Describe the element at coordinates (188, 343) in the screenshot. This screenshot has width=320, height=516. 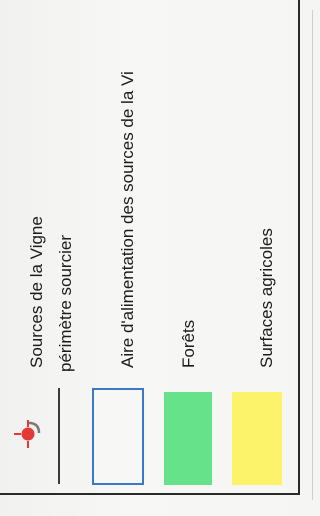
I see `legend-label-forests: Forêts` at that location.